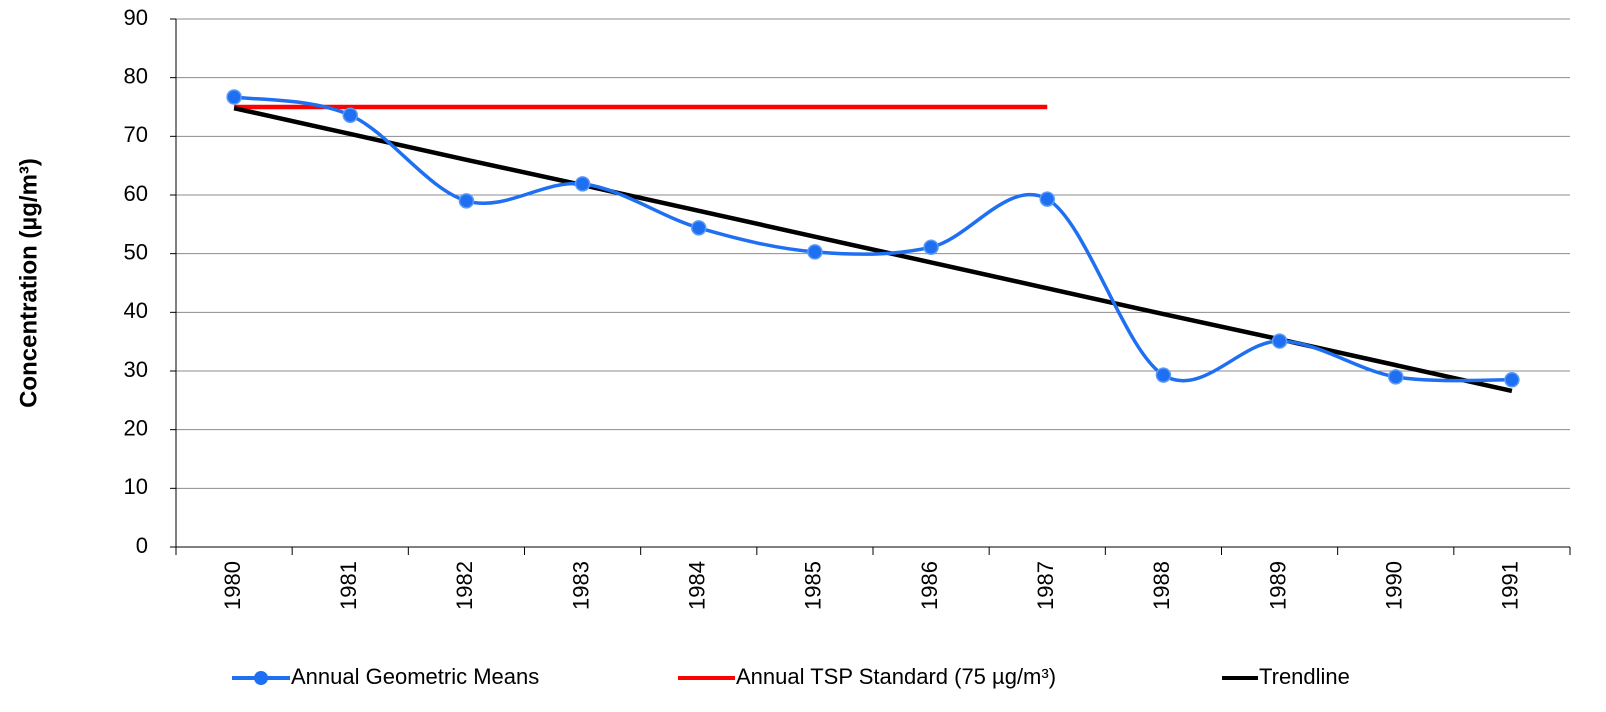  What do you see at coordinates (136, 310) in the screenshot?
I see `y-tick-label: 40` at bounding box center [136, 310].